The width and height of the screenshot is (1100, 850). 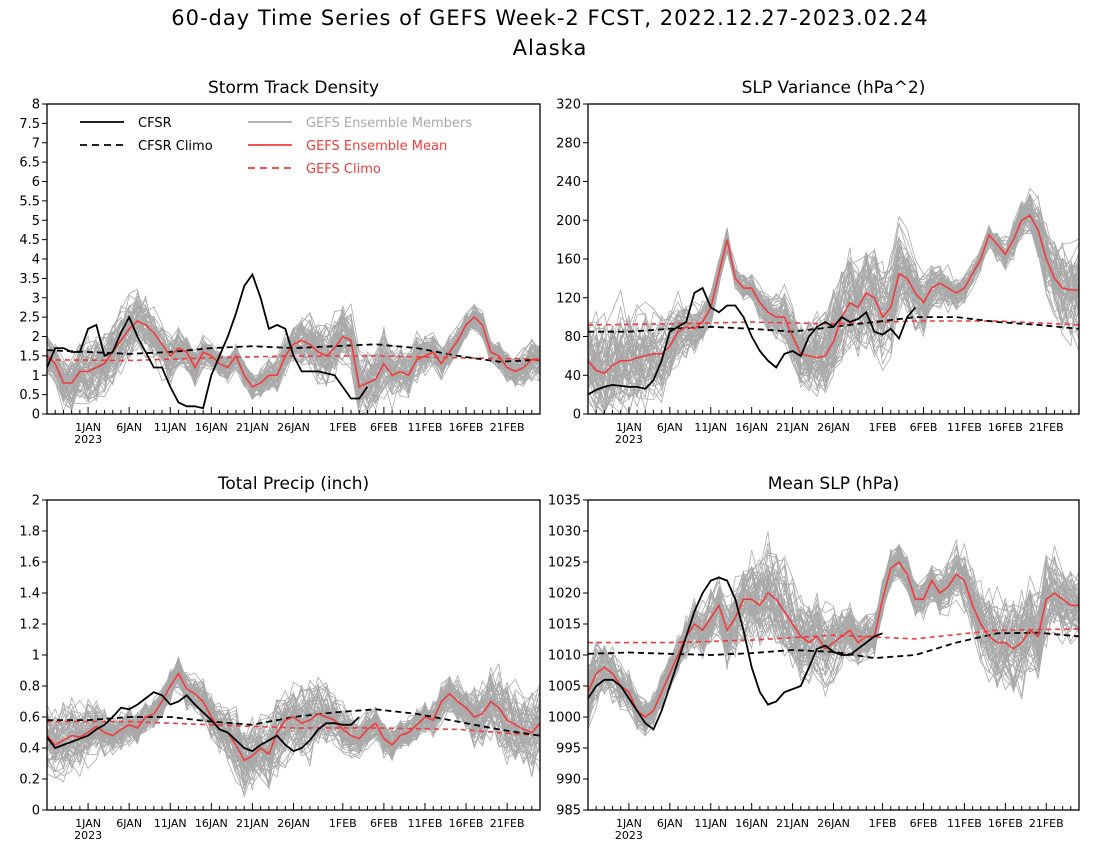 What do you see at coordinates (343, 169) in the screenshot?
I see `legend-label: GEFS Climo` at bounding box center [343, 169].